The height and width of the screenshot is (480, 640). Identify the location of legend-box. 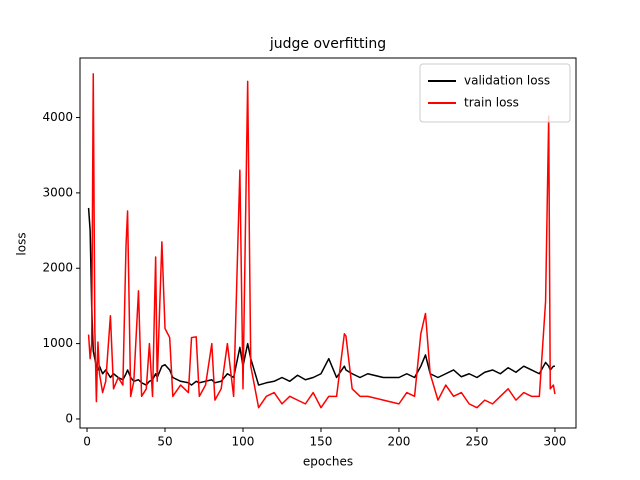
(495, 93).